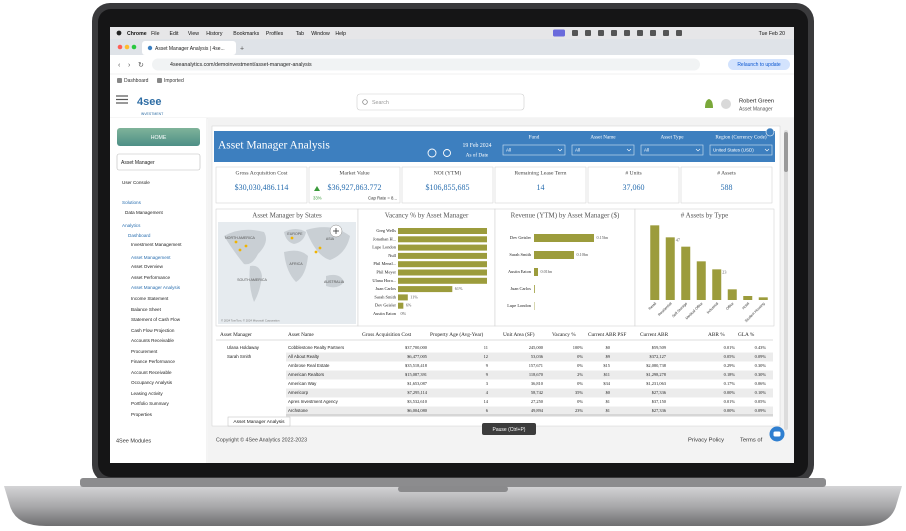  Describe the element at coordinates (536, 348) in the screenshot. I see `table-cell: 245,000` at that location.